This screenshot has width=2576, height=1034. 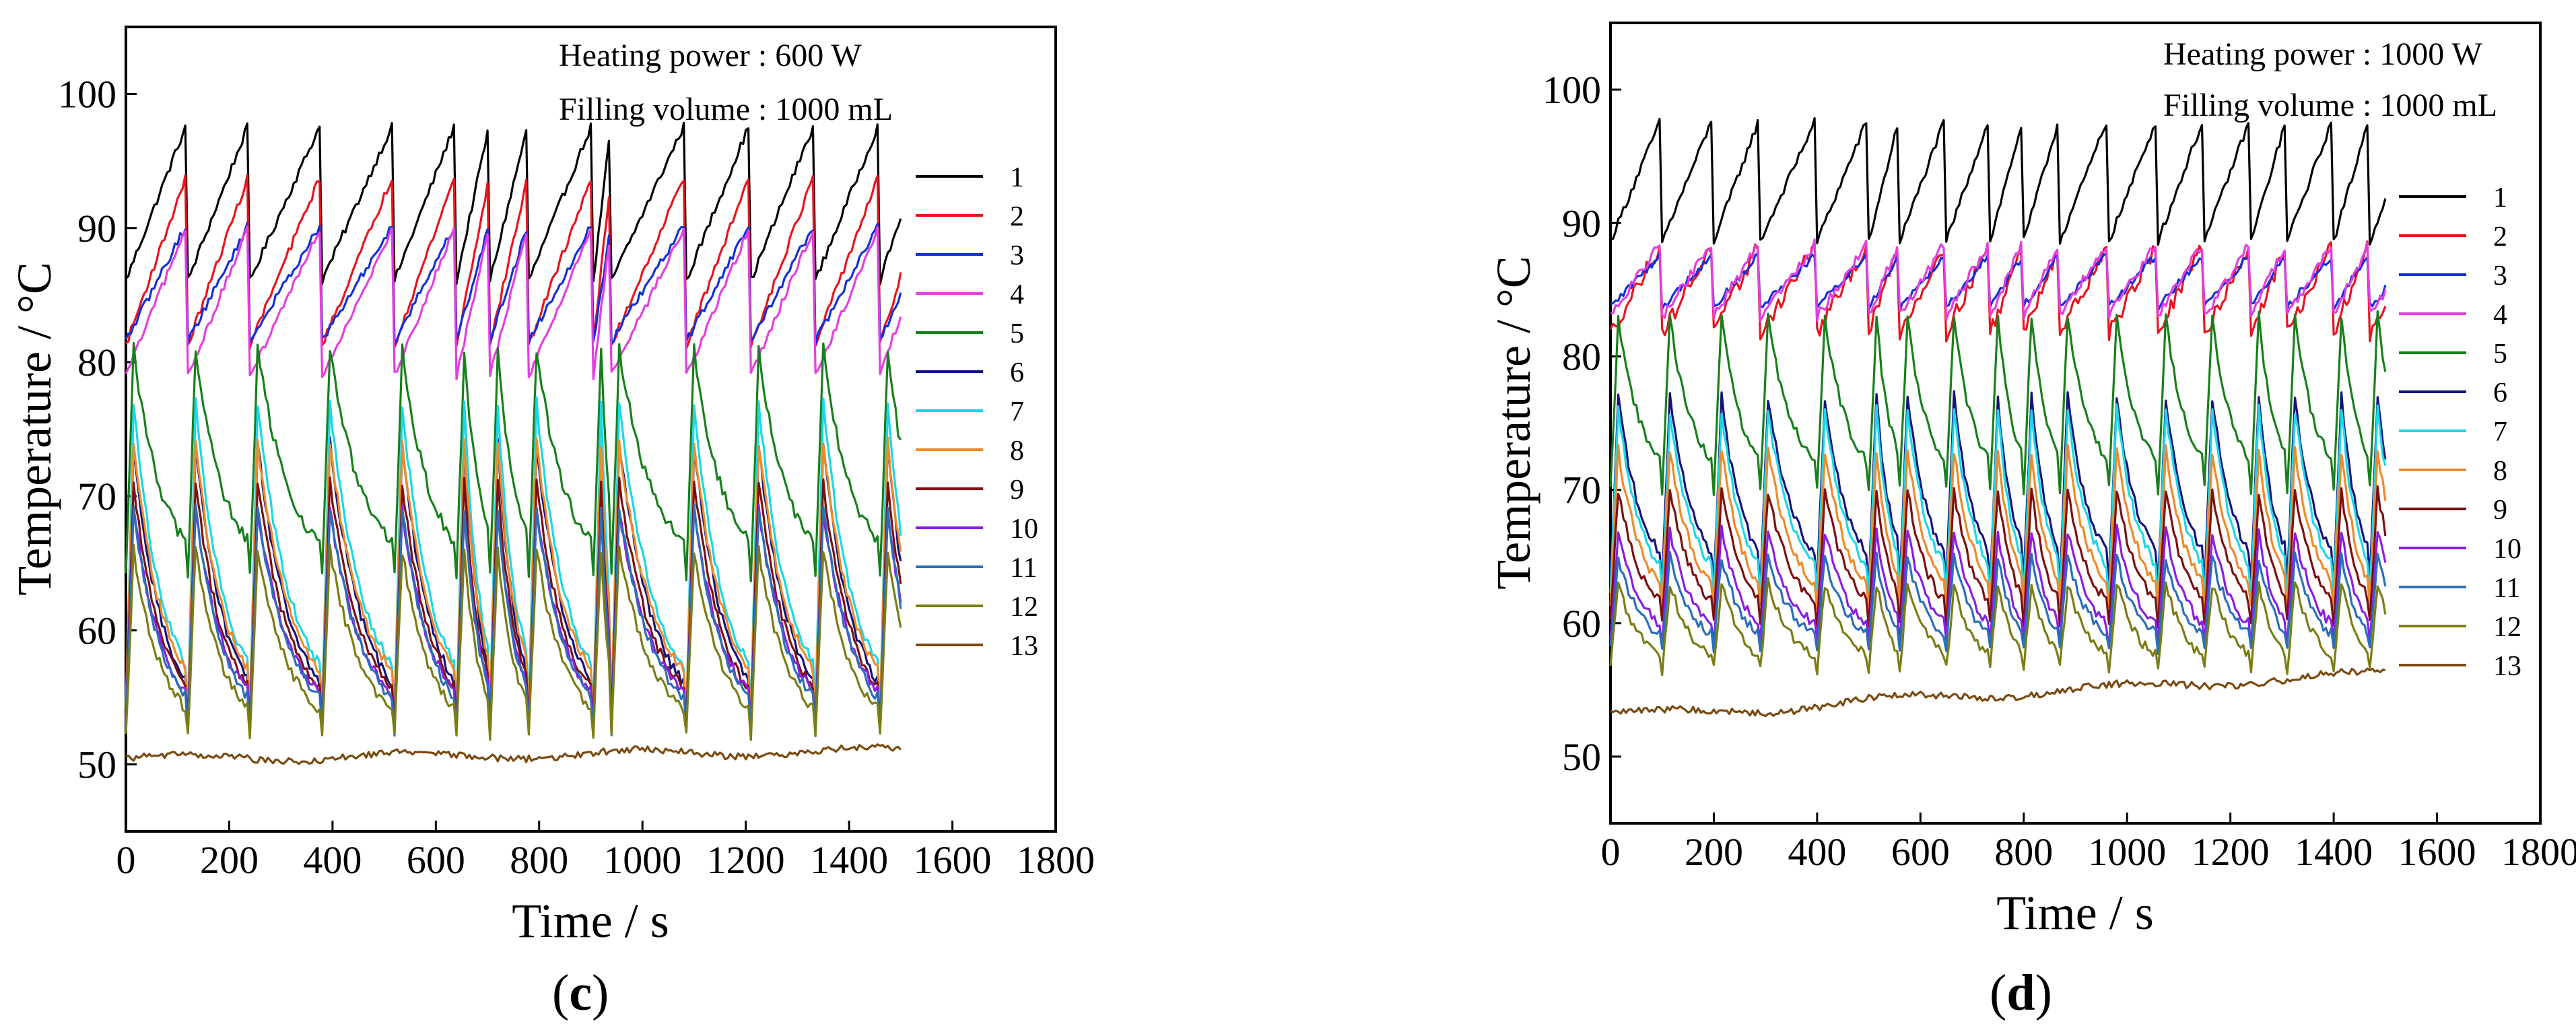 What do you see at coordinates (2330, 106) in the screenshot?
I see `annotation-filling-volume-d: Filling volume : 1000 mL` at bounding box center [2330, 106].